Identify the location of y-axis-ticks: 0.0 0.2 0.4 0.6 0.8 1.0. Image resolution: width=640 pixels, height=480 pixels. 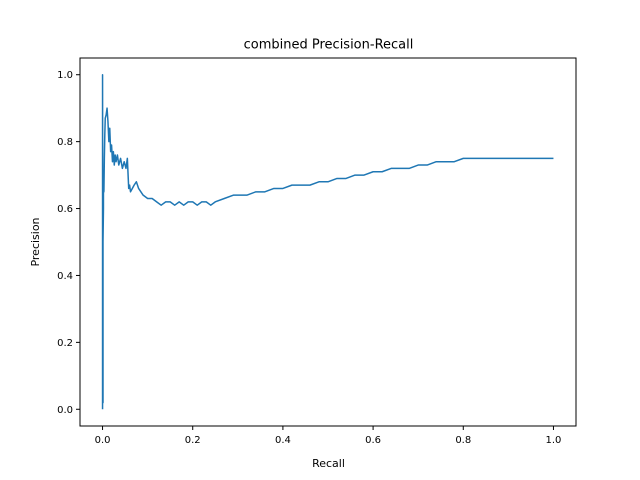
(68, 243).